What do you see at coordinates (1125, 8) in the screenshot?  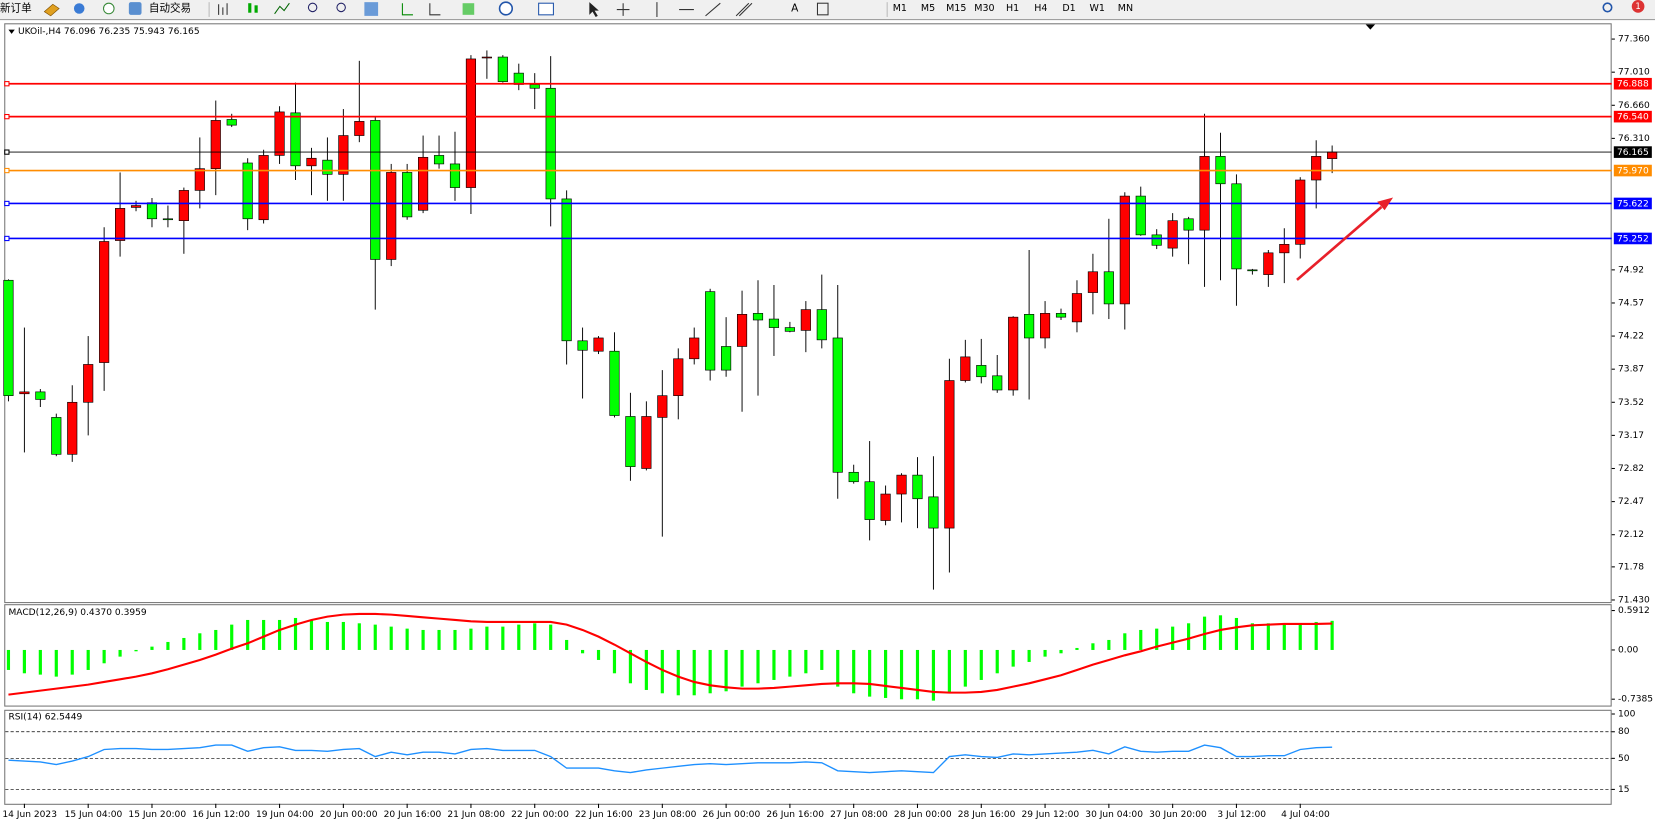 I see `timeframe: MN` at bounding box center [1125, 8].